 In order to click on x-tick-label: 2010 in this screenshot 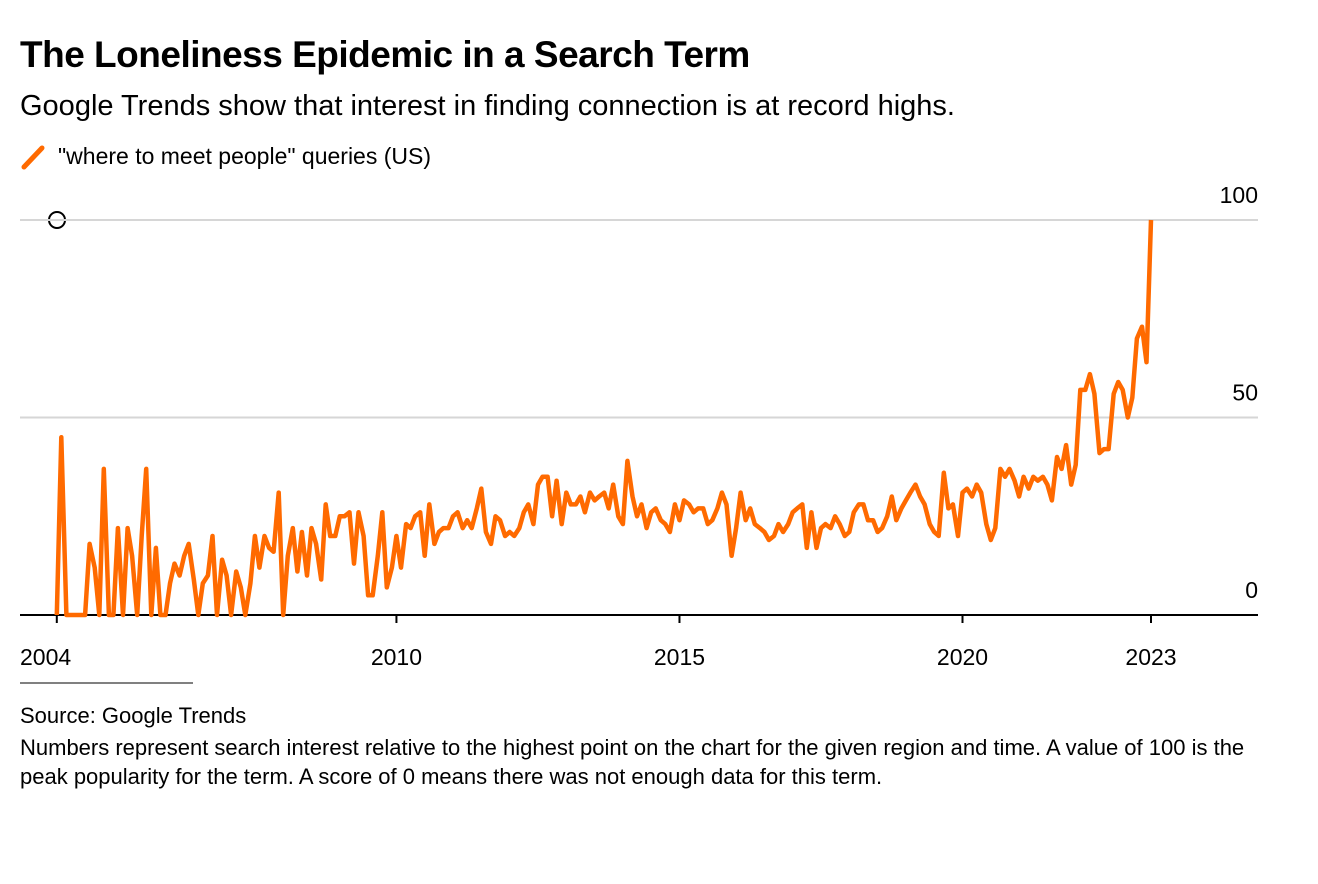, I will do `click(396, 657)`.